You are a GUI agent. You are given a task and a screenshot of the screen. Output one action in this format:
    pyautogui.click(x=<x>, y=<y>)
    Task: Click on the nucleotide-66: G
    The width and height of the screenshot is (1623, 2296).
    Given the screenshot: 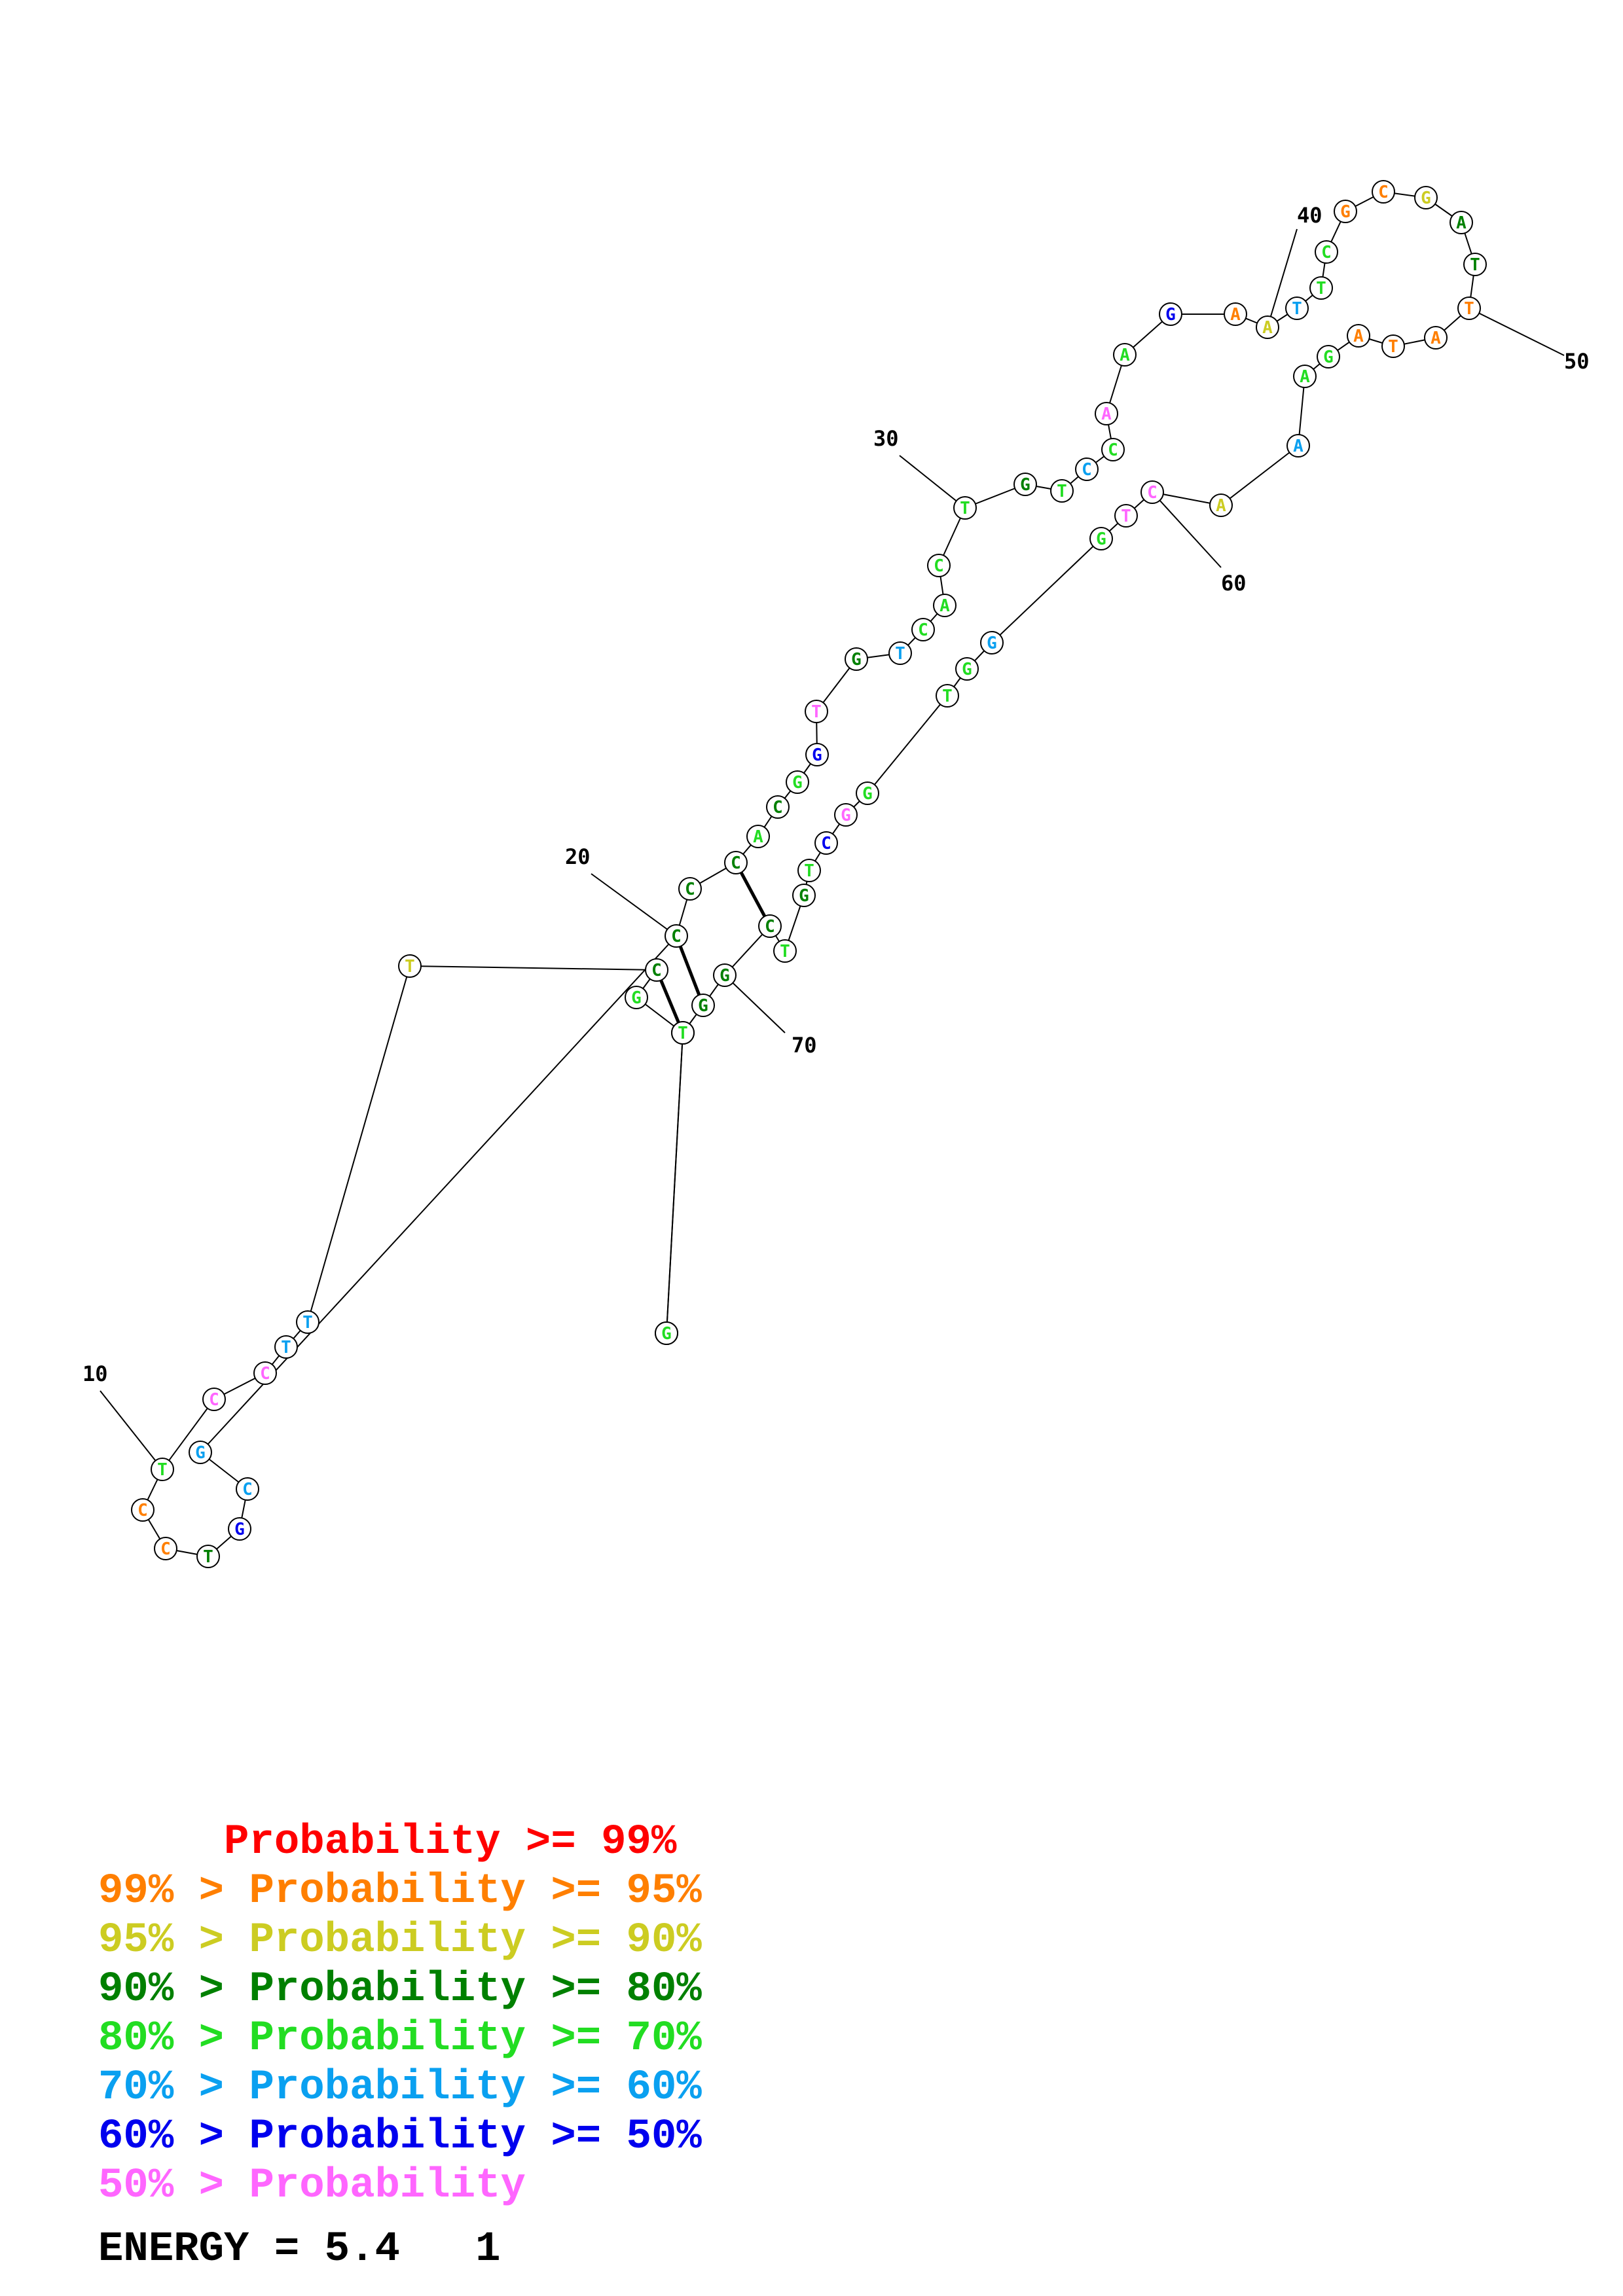 What is the action you would take?
    pyautogui.click(x=804, y=895)
    